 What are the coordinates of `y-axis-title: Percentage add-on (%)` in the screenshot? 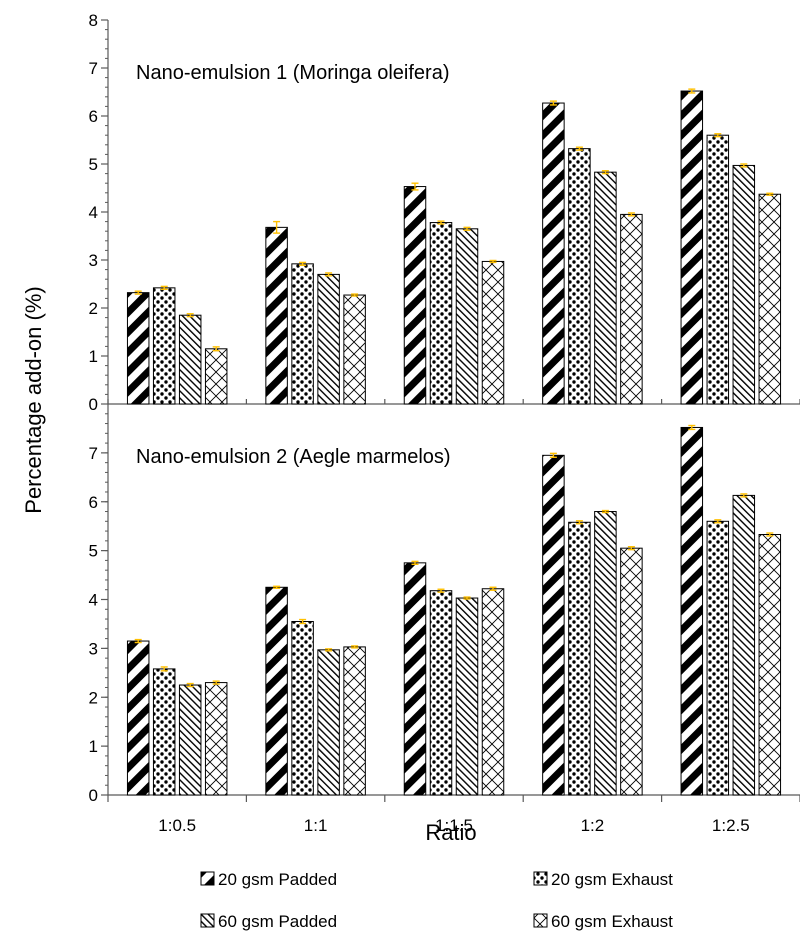 It's located at (33, 399).